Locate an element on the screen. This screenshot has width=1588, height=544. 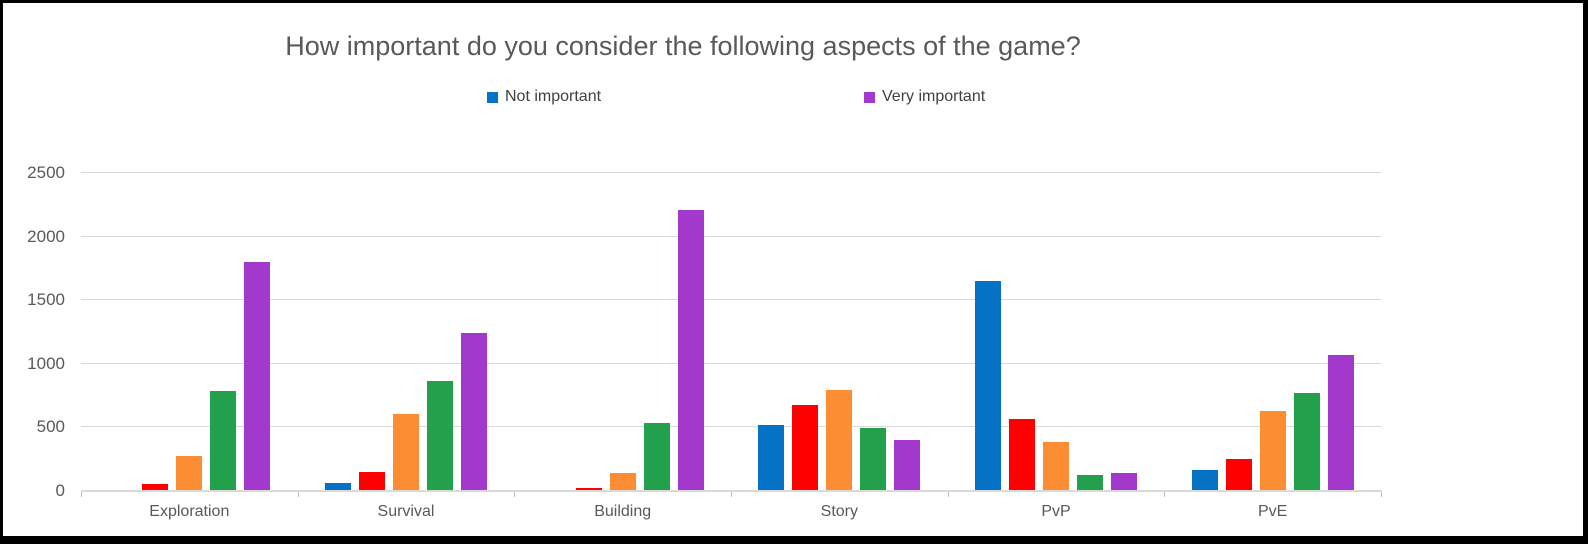
bar-pvp-series1 is located at coordinates (988, 385).